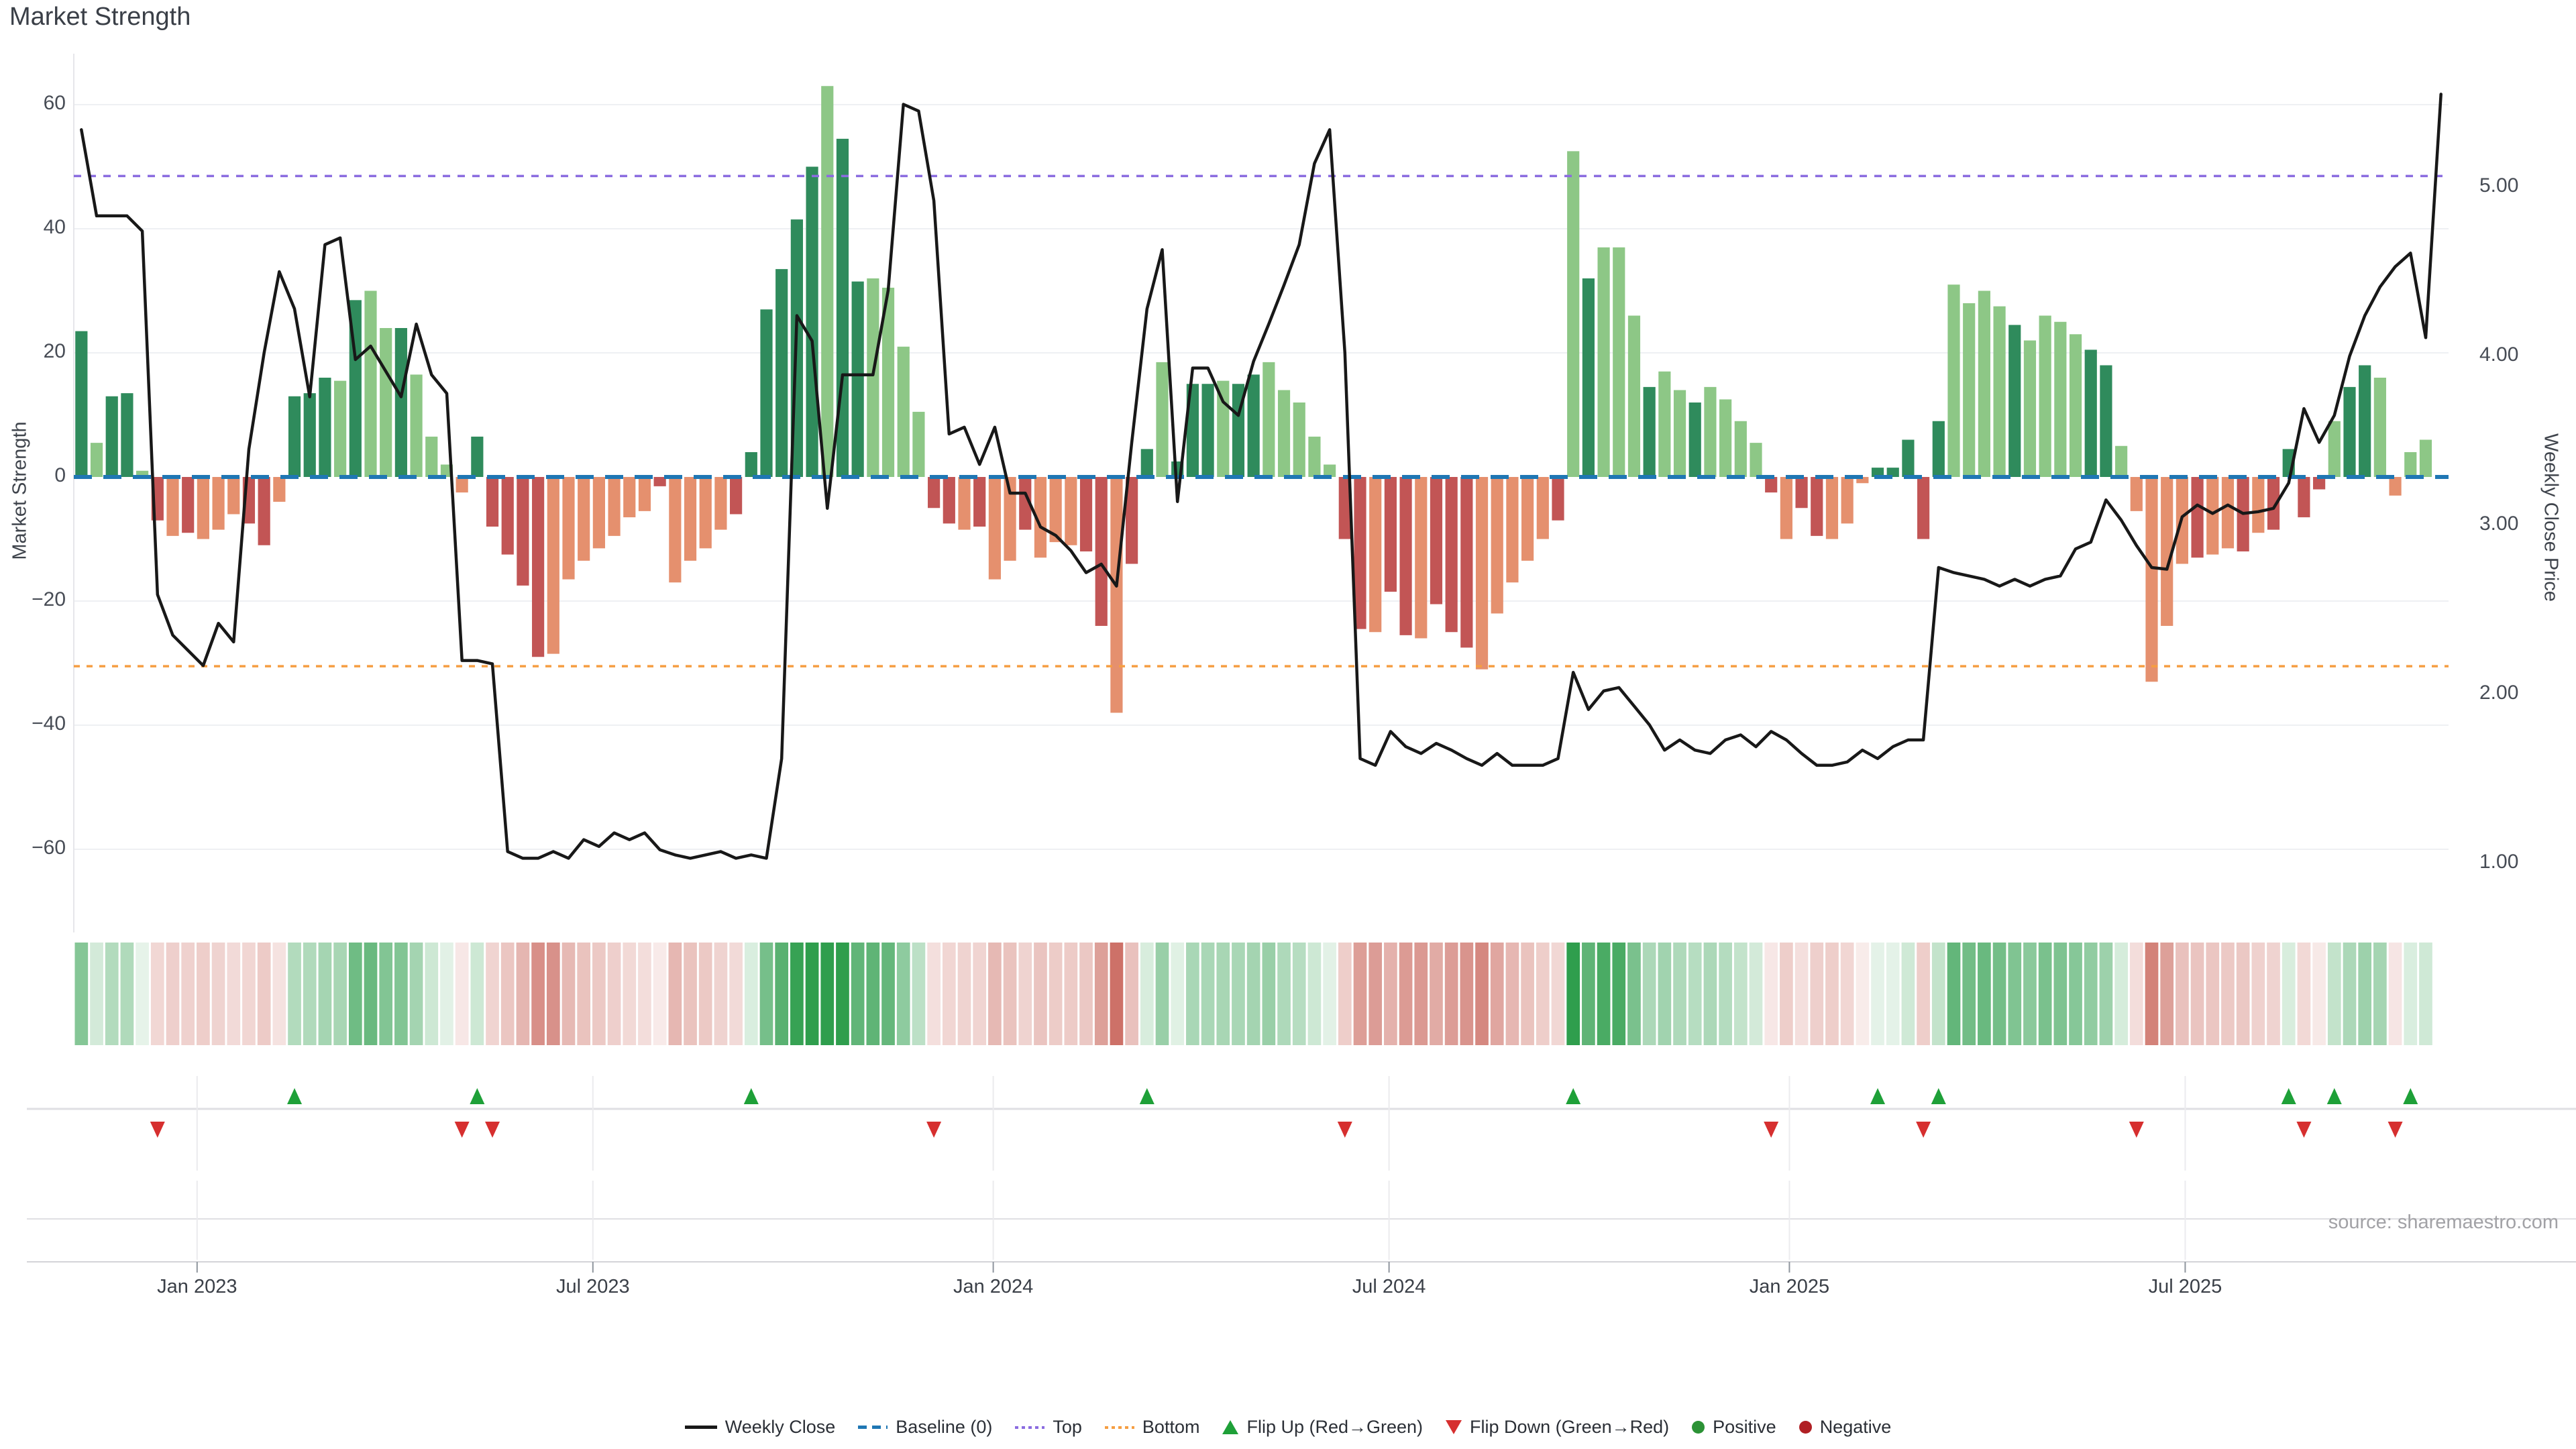  I want to click on y-tick-label: 60, so click(54, 103).